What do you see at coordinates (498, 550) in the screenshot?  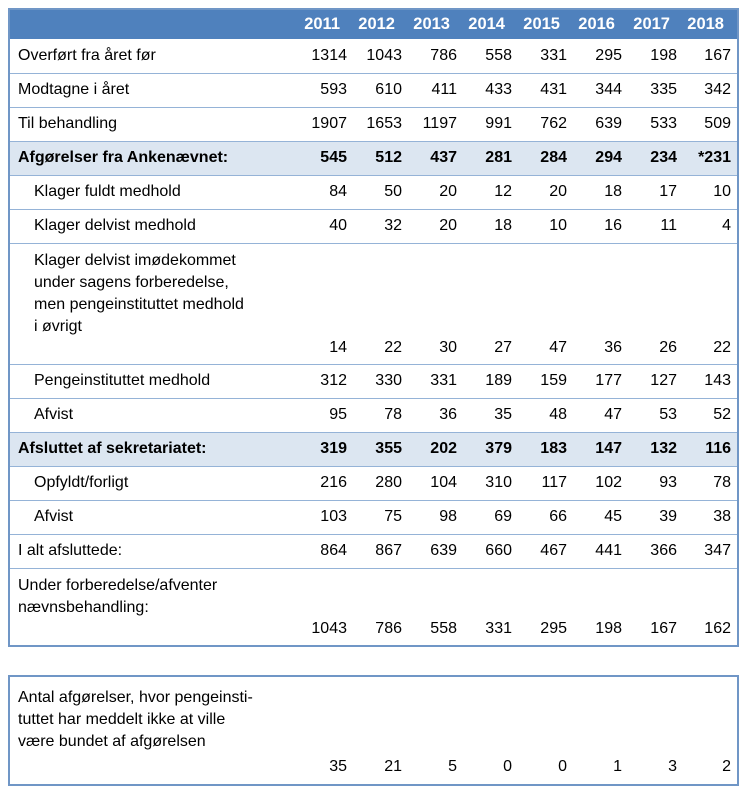 I see `value-cell: 660` at bounding box center [498, 550].